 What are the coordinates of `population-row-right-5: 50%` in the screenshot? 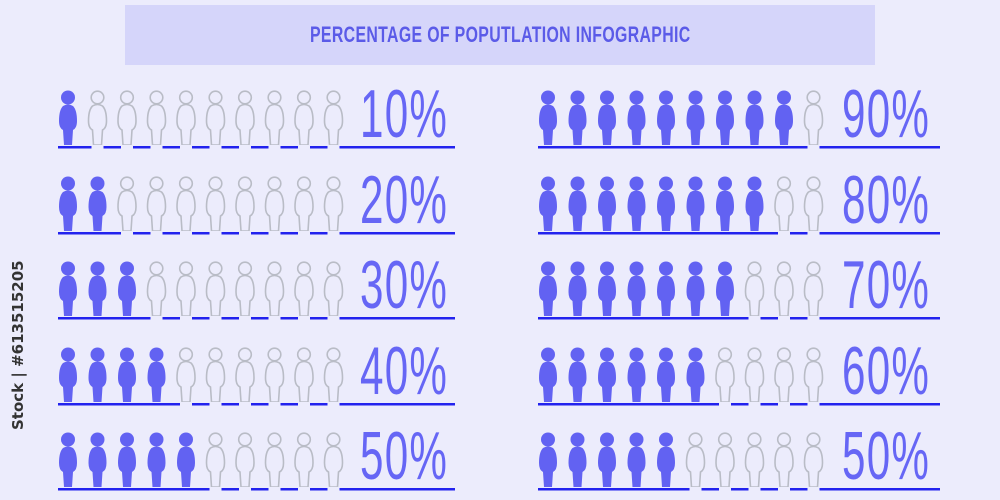 It's located at (739, 456).